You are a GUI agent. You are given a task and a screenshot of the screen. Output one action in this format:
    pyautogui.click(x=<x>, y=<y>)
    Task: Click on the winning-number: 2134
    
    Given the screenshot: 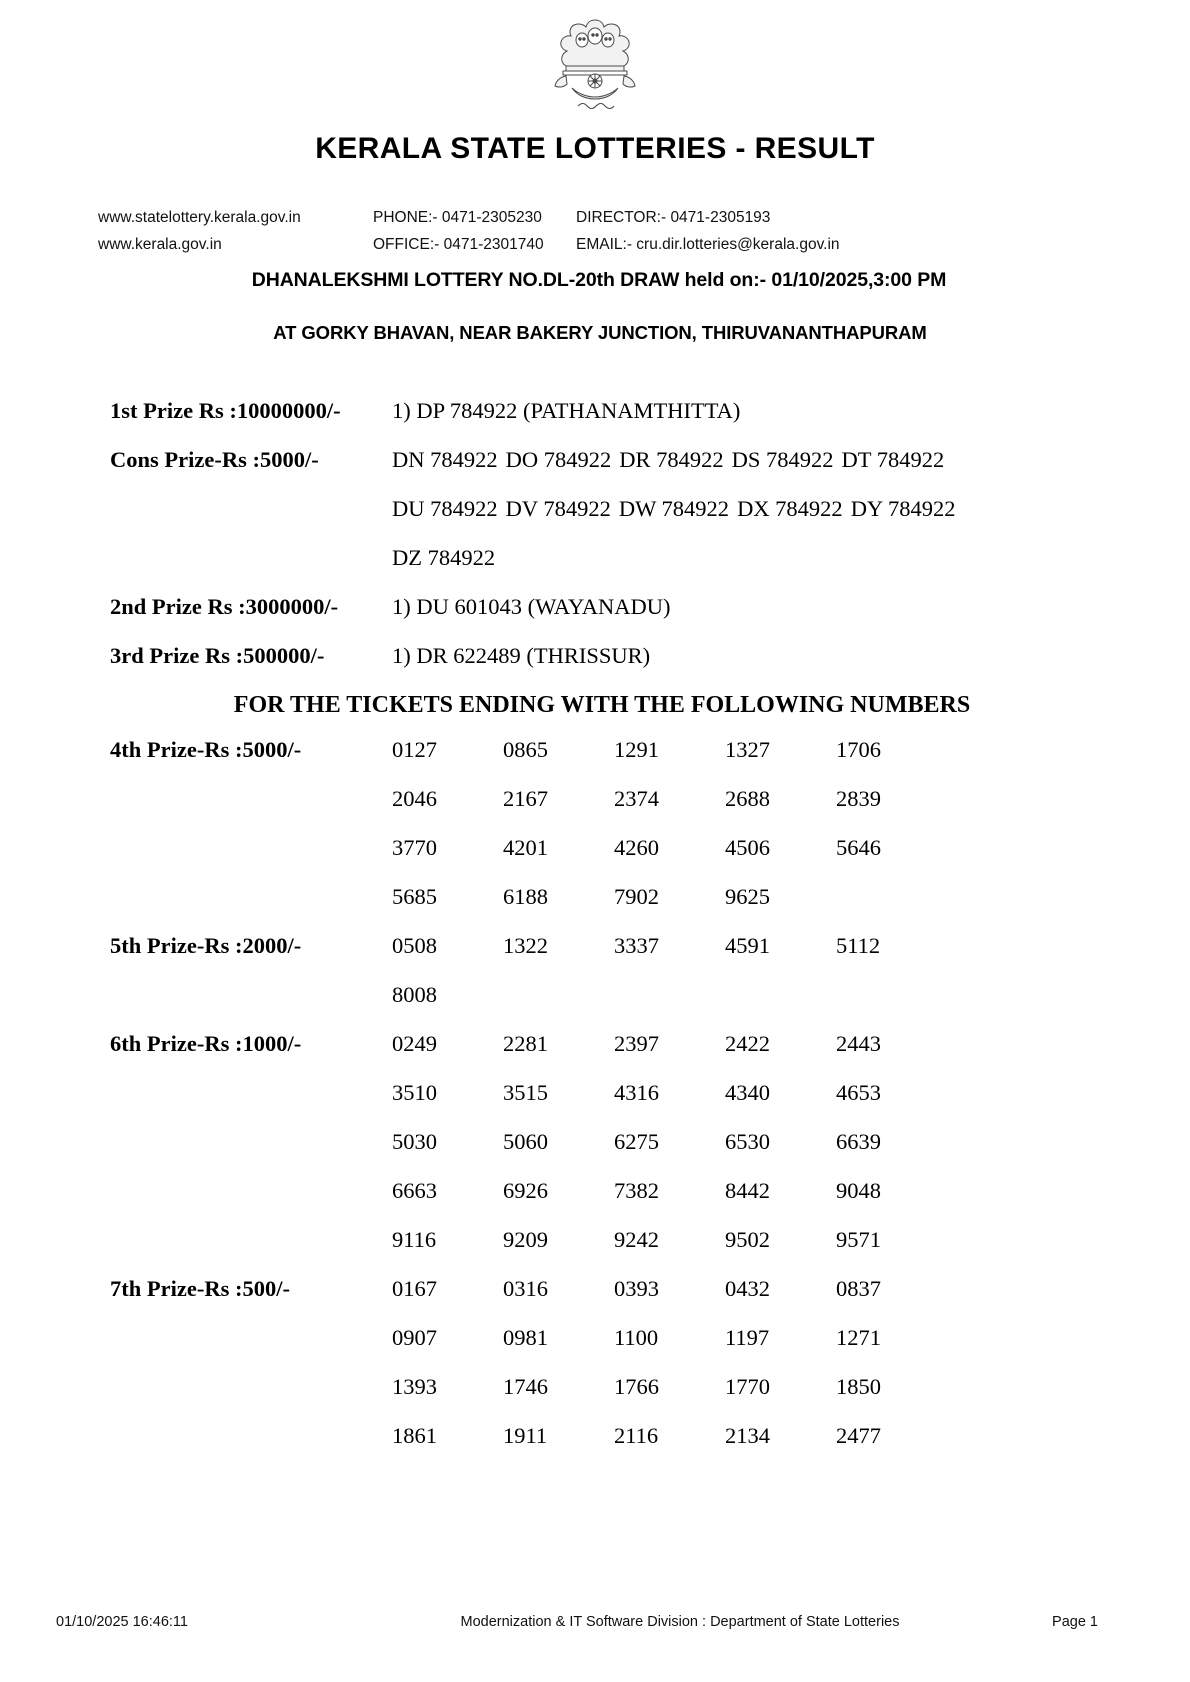 What is the action you would take?
    pyautogui.click(x=747, y=1435)
    